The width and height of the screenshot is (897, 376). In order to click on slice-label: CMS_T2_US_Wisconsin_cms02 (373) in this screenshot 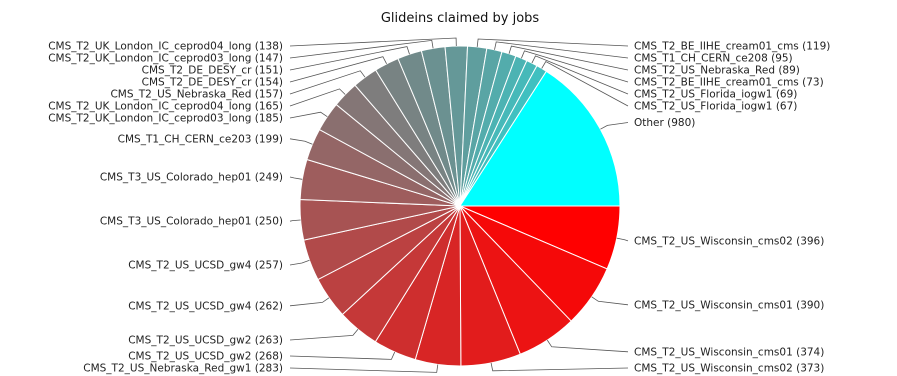, I will do `click(729, 369)`.